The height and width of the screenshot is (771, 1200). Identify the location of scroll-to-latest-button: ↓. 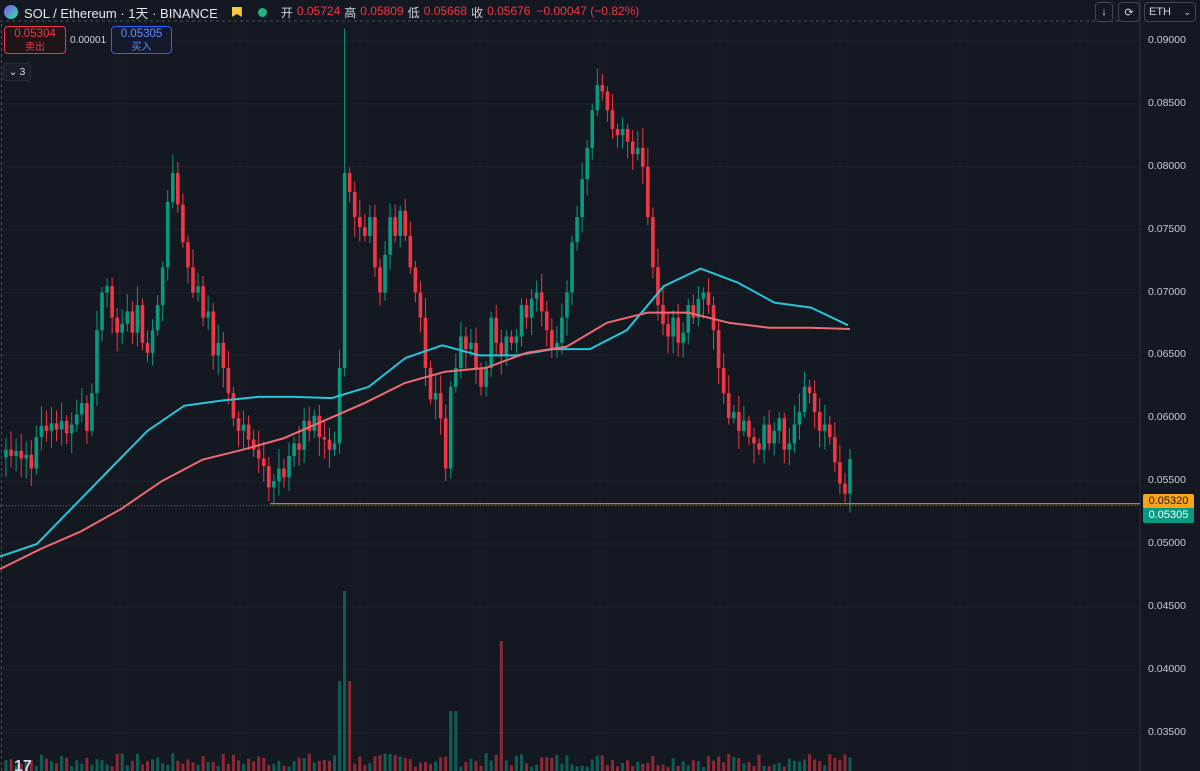
(1104, 12).